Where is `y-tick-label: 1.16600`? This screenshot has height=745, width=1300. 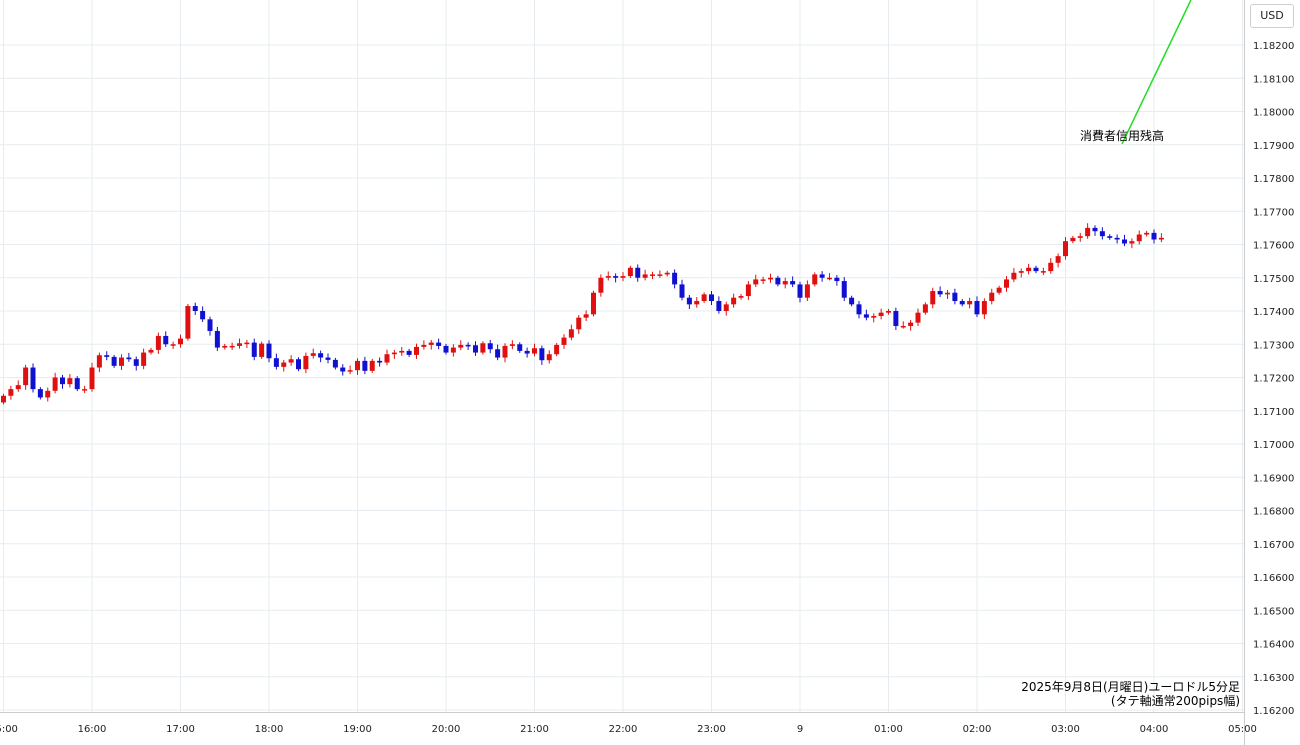 y-tick-label: 1.16600 is located at coordinates (1273, 578).